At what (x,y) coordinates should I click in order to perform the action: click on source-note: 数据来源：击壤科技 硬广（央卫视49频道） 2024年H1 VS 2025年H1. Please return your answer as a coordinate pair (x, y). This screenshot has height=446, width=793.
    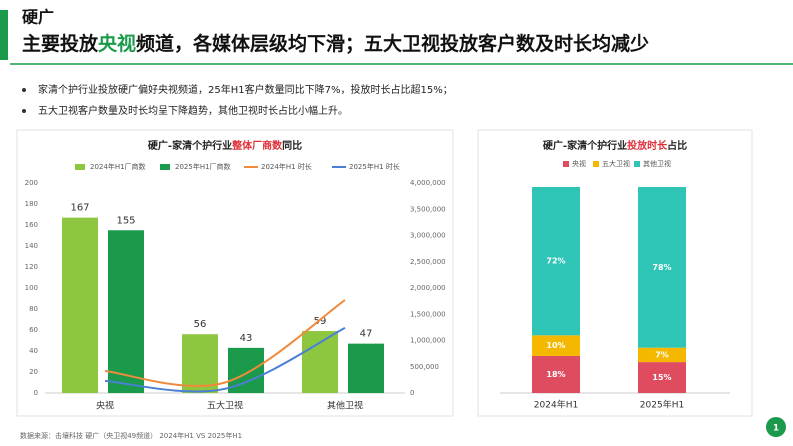
    Looking at the image, I should click on (131, 435).